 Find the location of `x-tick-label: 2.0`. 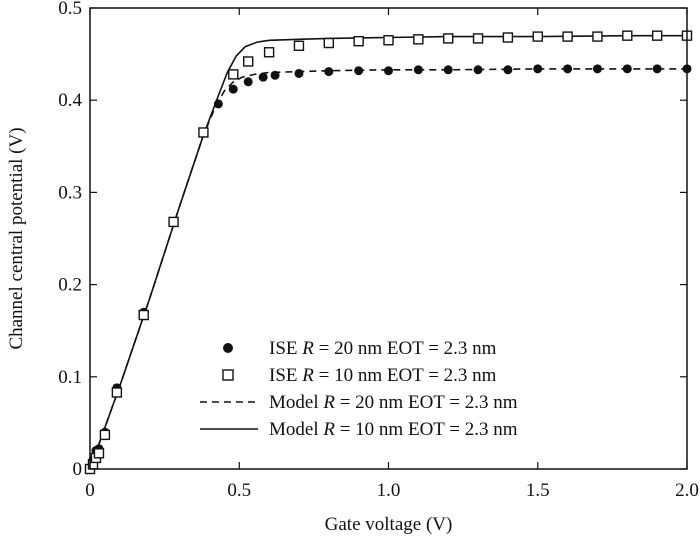

x-tick-label: 2.0 is located at coordinates (687, 490).